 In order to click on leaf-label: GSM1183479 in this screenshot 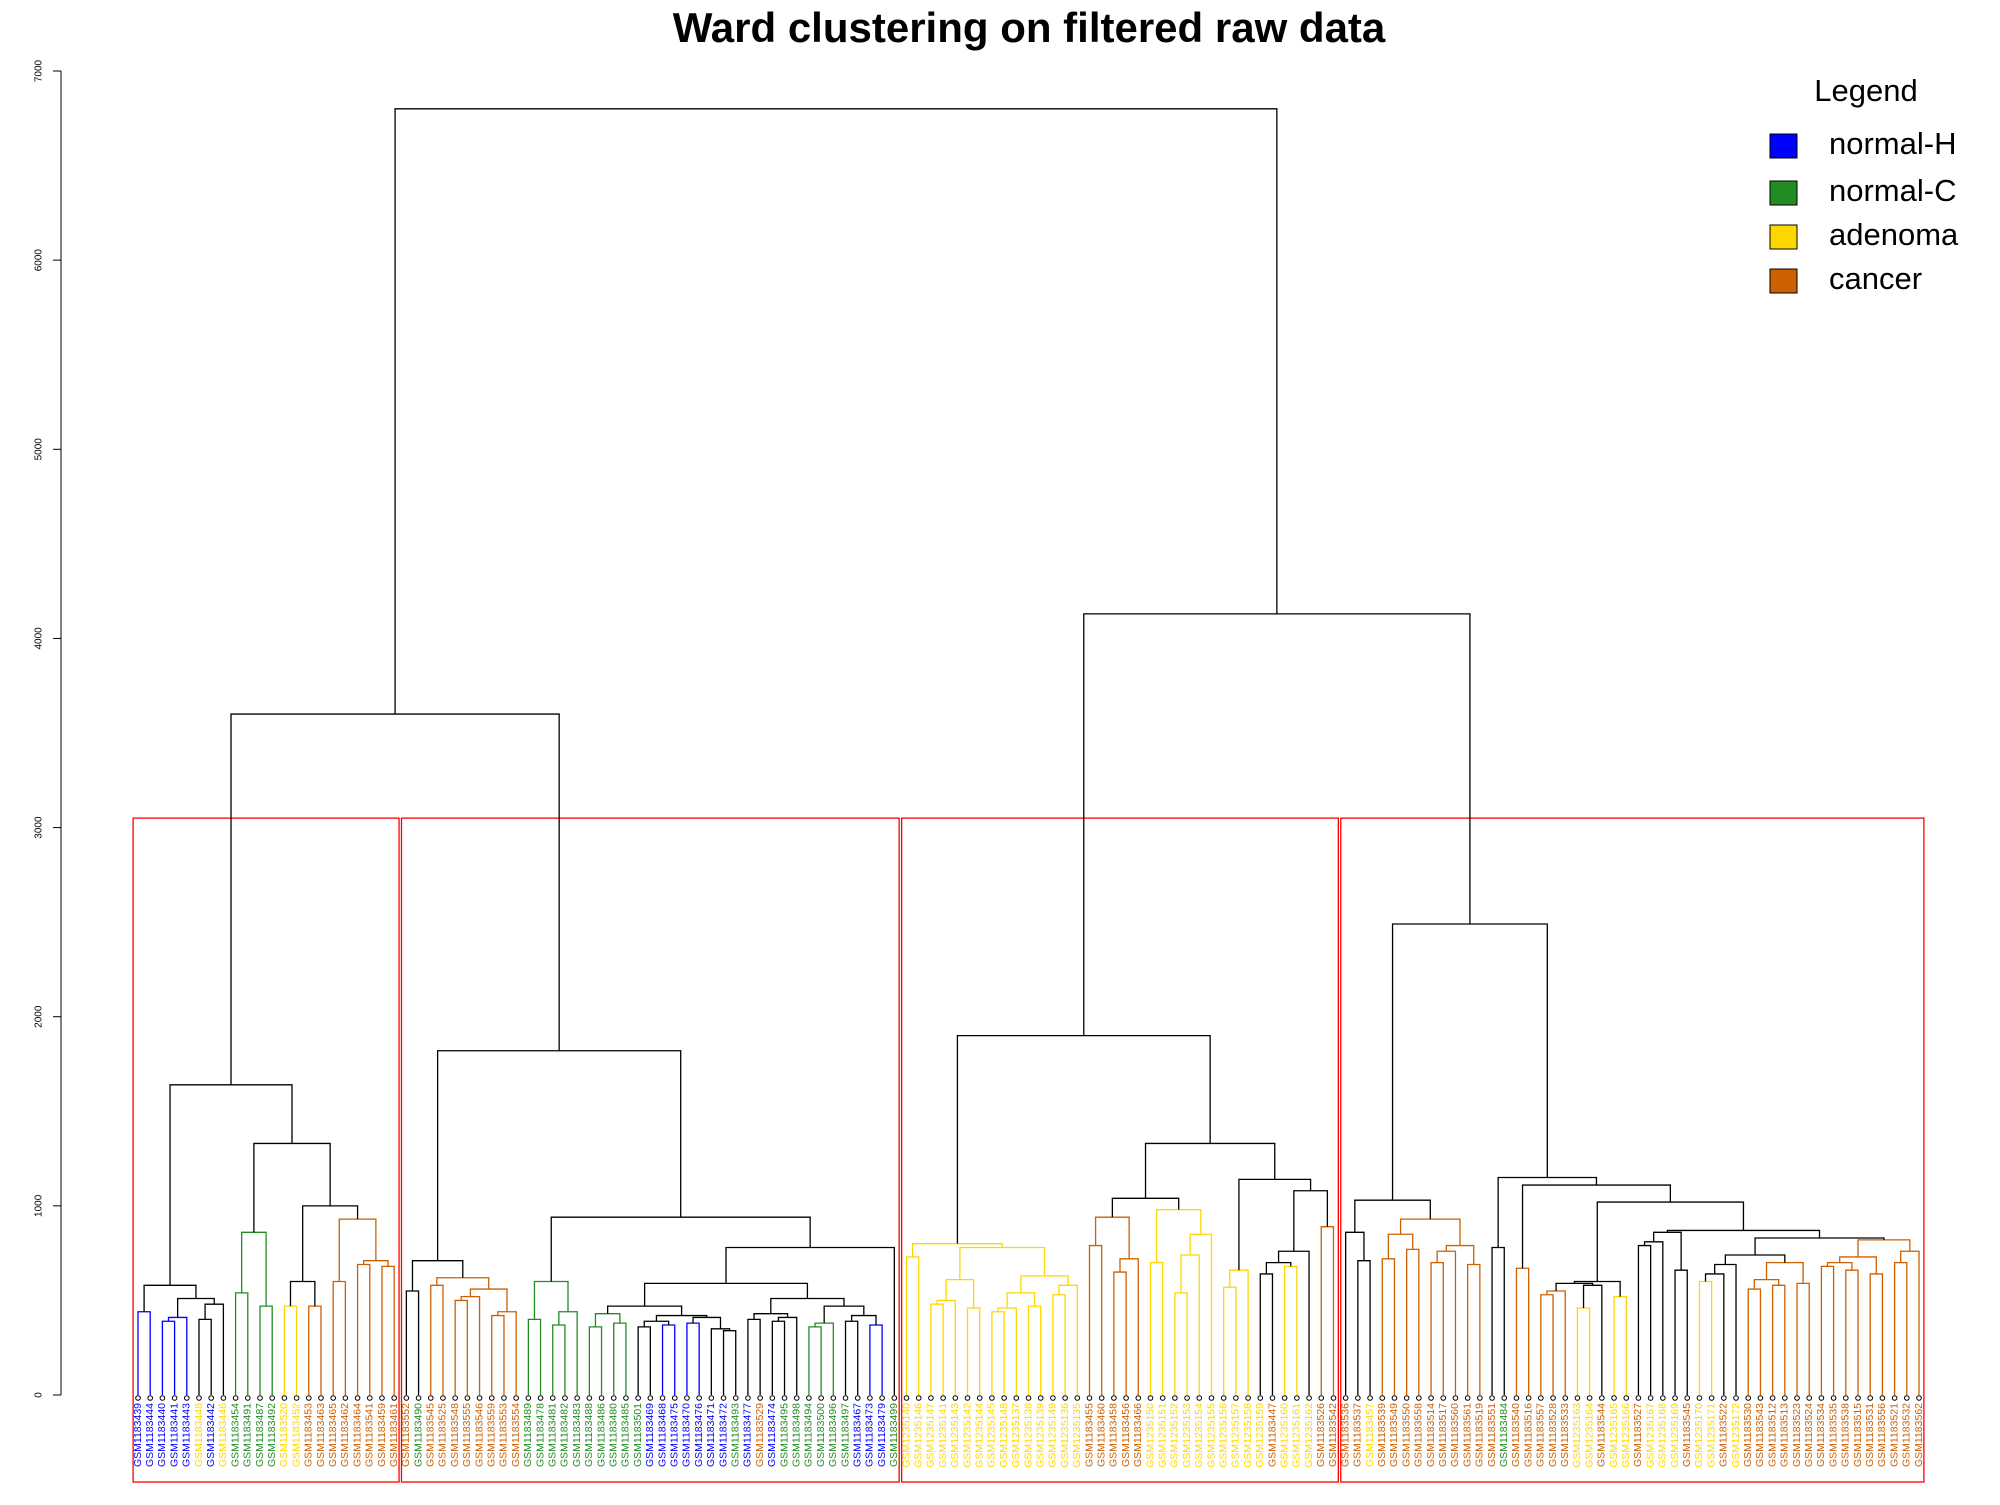, I will do `click(882, 1435)`.